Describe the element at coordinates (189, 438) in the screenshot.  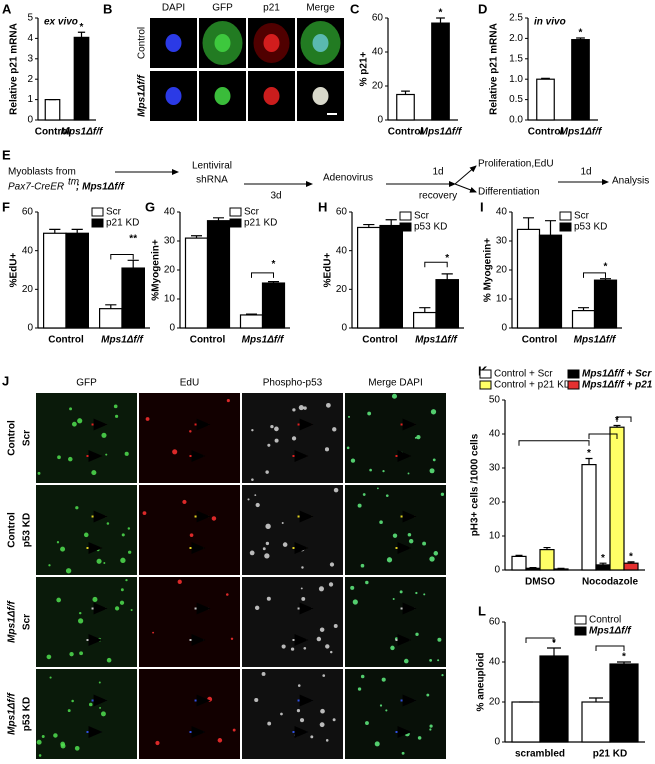
I see `micrograph` at that location.